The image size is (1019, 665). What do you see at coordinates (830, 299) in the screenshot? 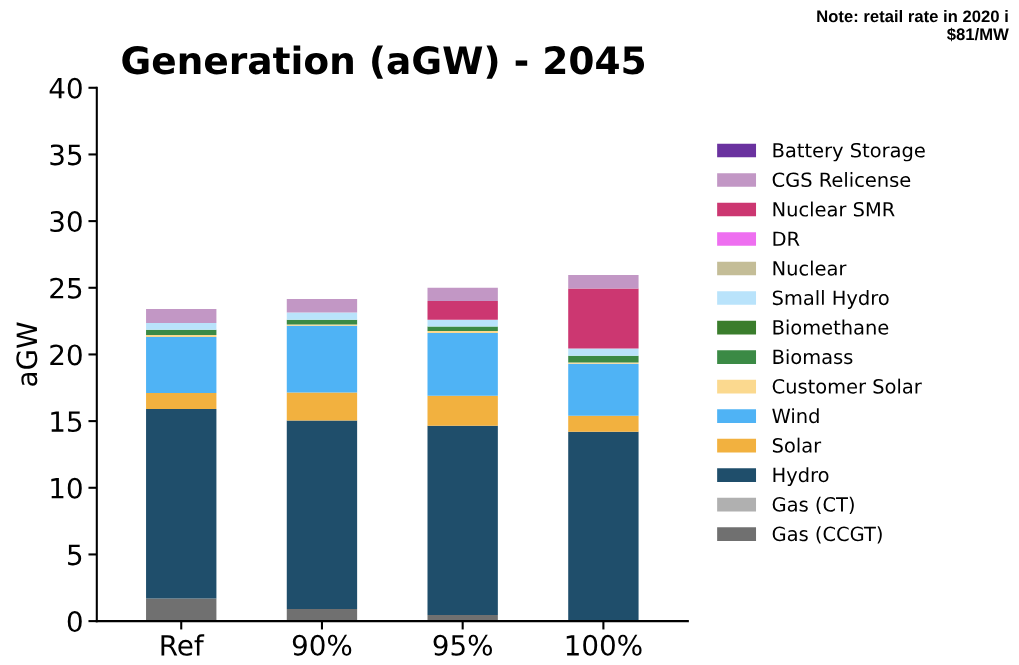
I see `legend-label: Small Hydro` at bounding box center [830, 299].